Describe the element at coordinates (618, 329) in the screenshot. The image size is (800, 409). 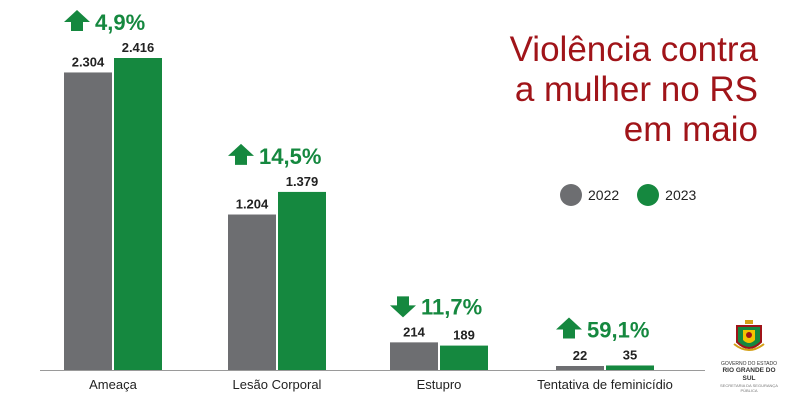
I see `change-label-4: 59,1%` at that location.